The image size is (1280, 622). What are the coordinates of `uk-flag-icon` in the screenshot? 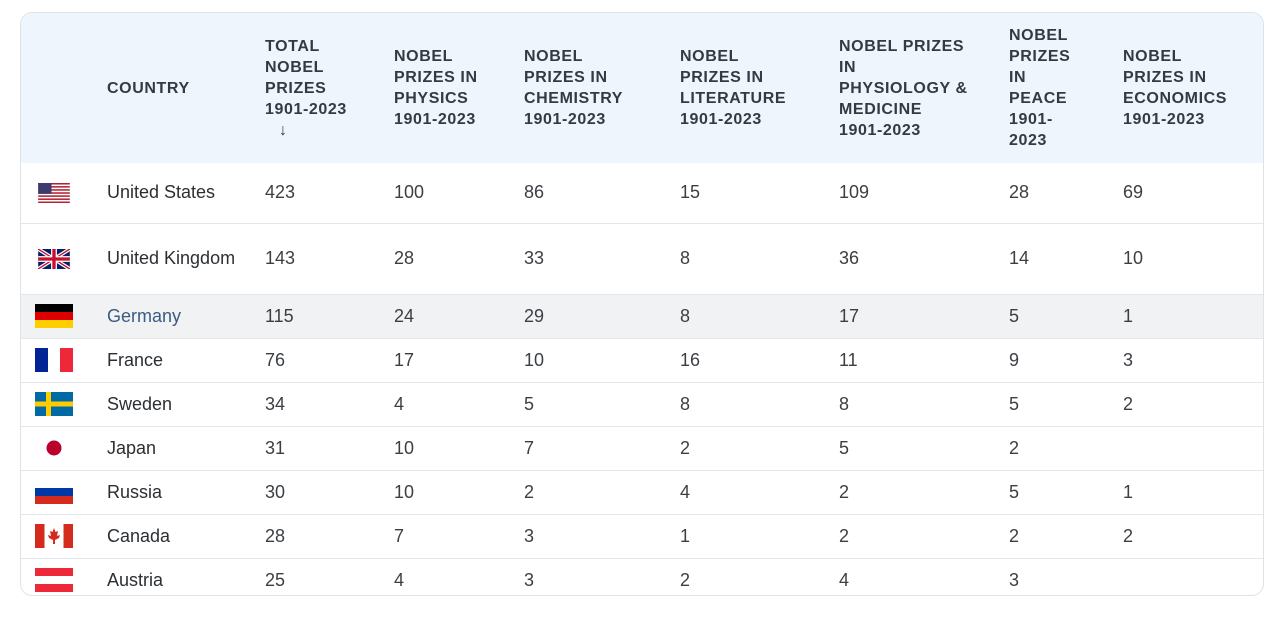 It's located at (54, 258).